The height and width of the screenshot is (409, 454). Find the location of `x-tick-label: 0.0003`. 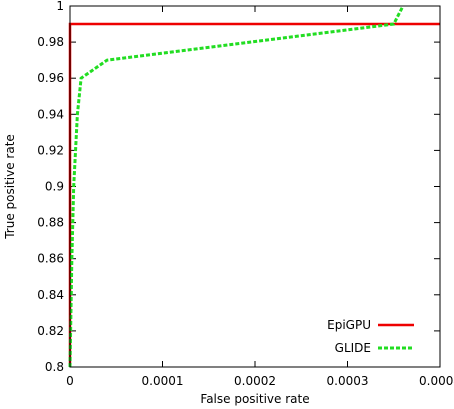

x-tick-label: 0.0003 is located at coordinates (348, 381).